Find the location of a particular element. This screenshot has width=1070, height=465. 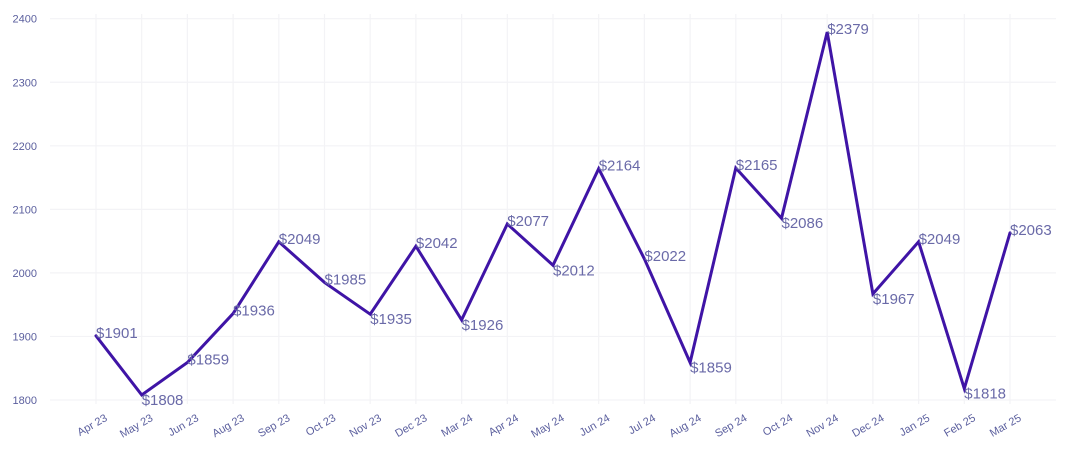

data-label: $1926 is located at coordinates (483, 325).